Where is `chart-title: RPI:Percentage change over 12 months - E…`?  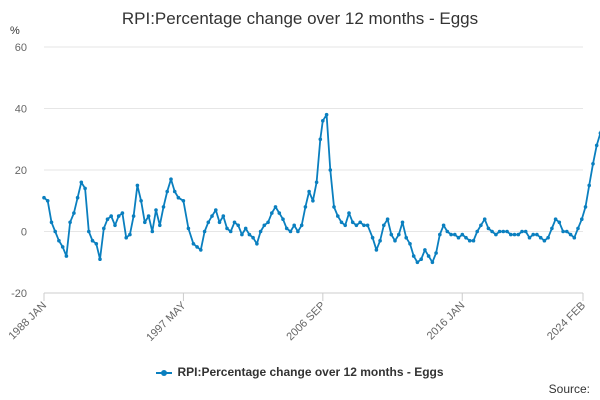 chart-title: RPI:Percentage change over 12 months - E… is located at coordinates (300, 18).